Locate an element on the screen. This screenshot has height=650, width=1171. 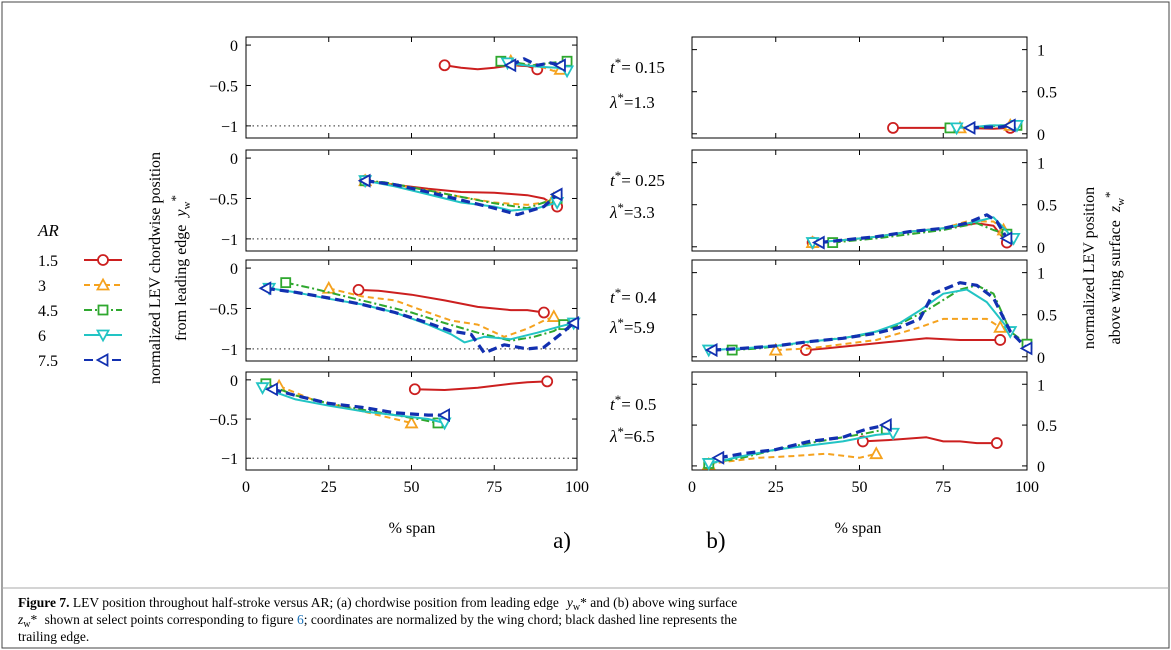
x-tick-label: 25 is located at coordinates (776, 487).